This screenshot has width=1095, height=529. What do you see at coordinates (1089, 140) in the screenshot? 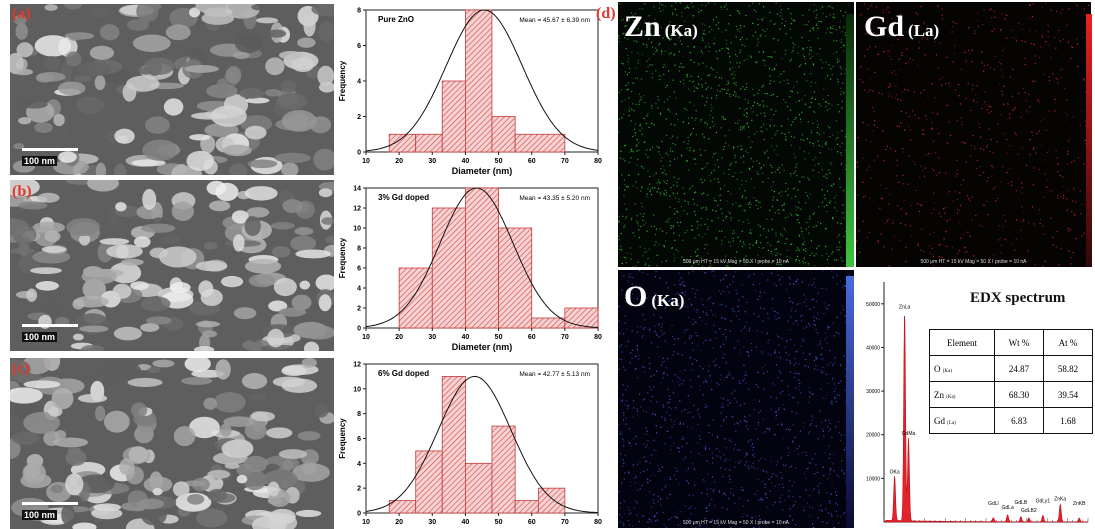
I see `gd-map-colorbar` at bounding box center [1089, 140].